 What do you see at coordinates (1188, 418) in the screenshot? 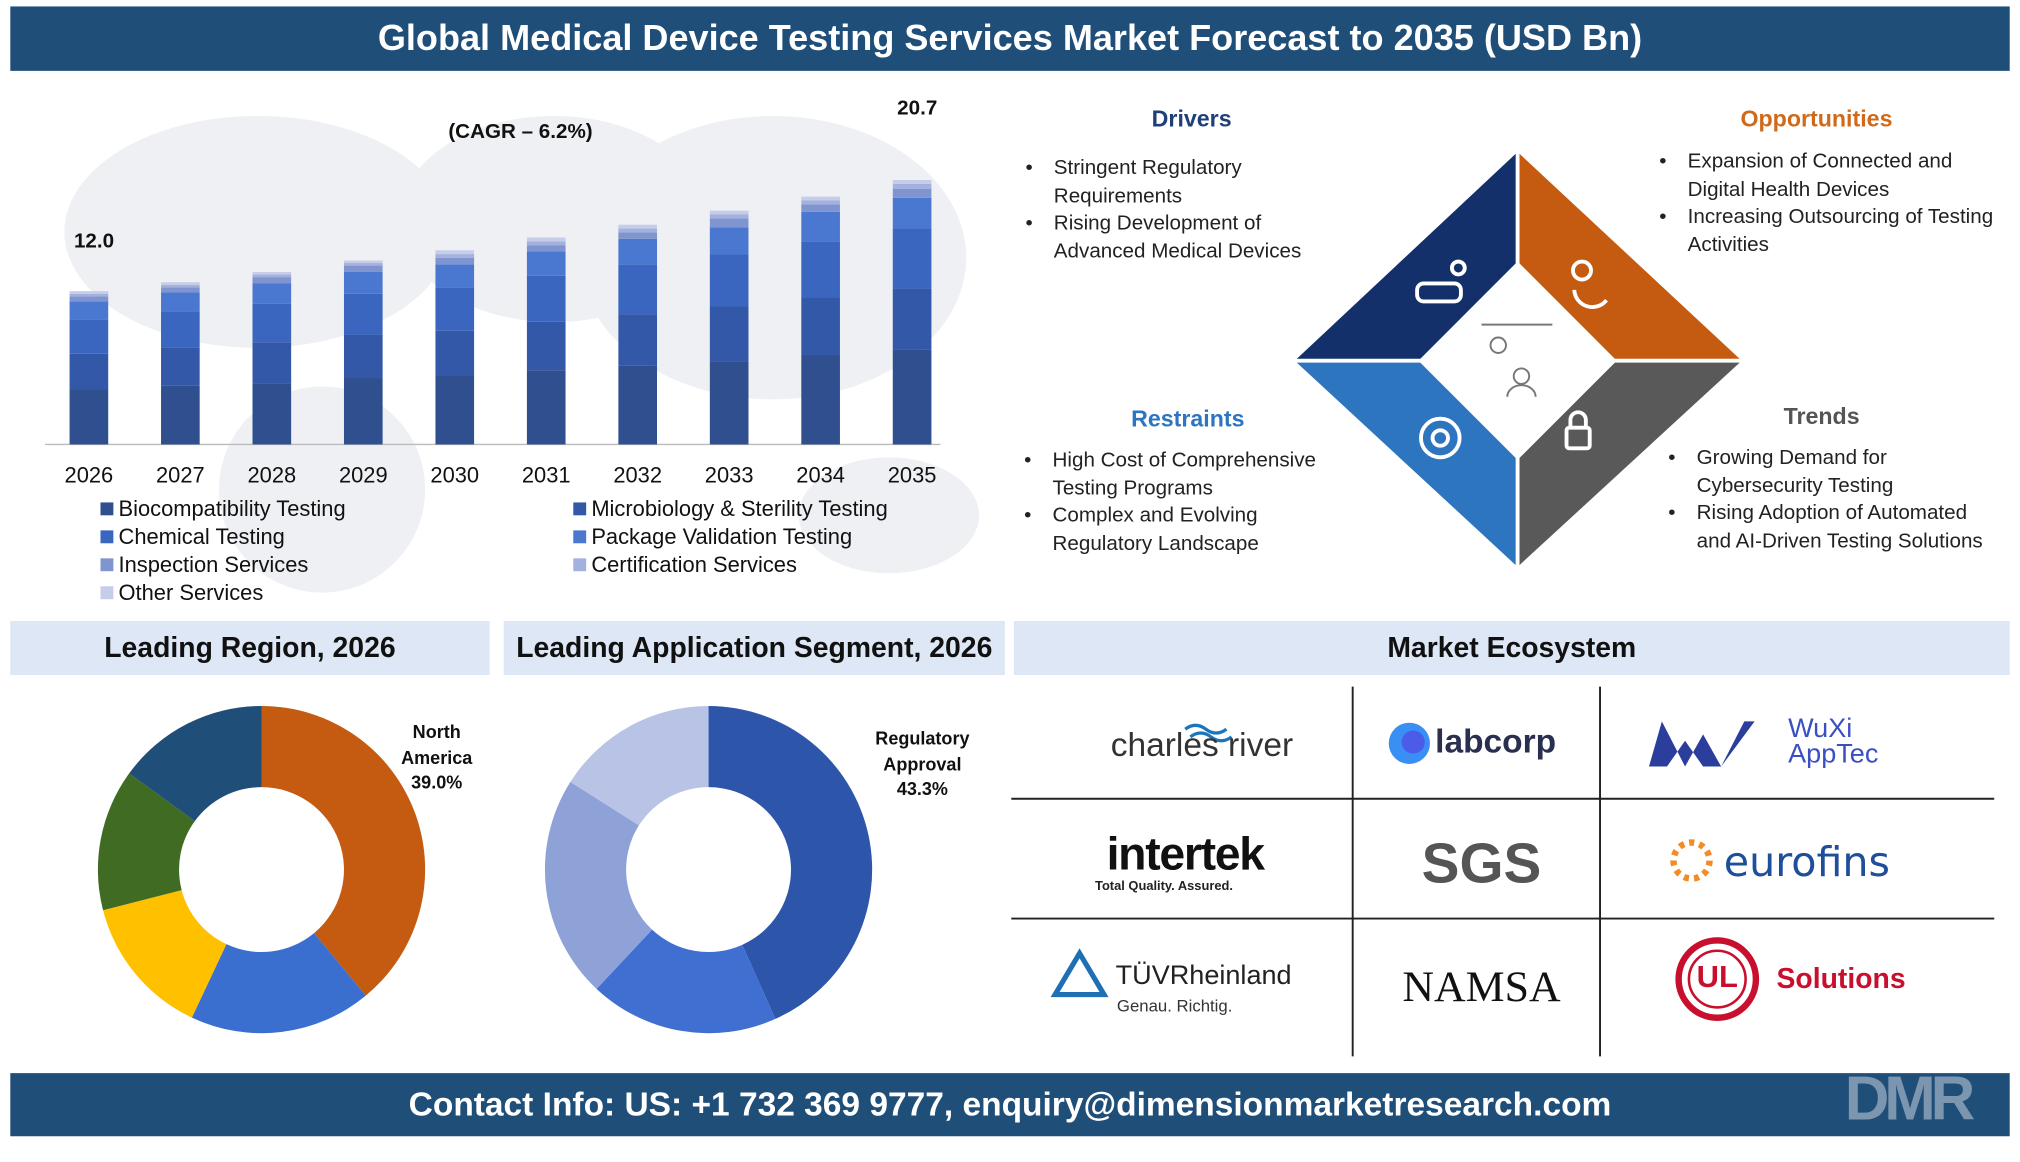
I see `restraints-title: Restraints` at bounding box center [1188, 418].